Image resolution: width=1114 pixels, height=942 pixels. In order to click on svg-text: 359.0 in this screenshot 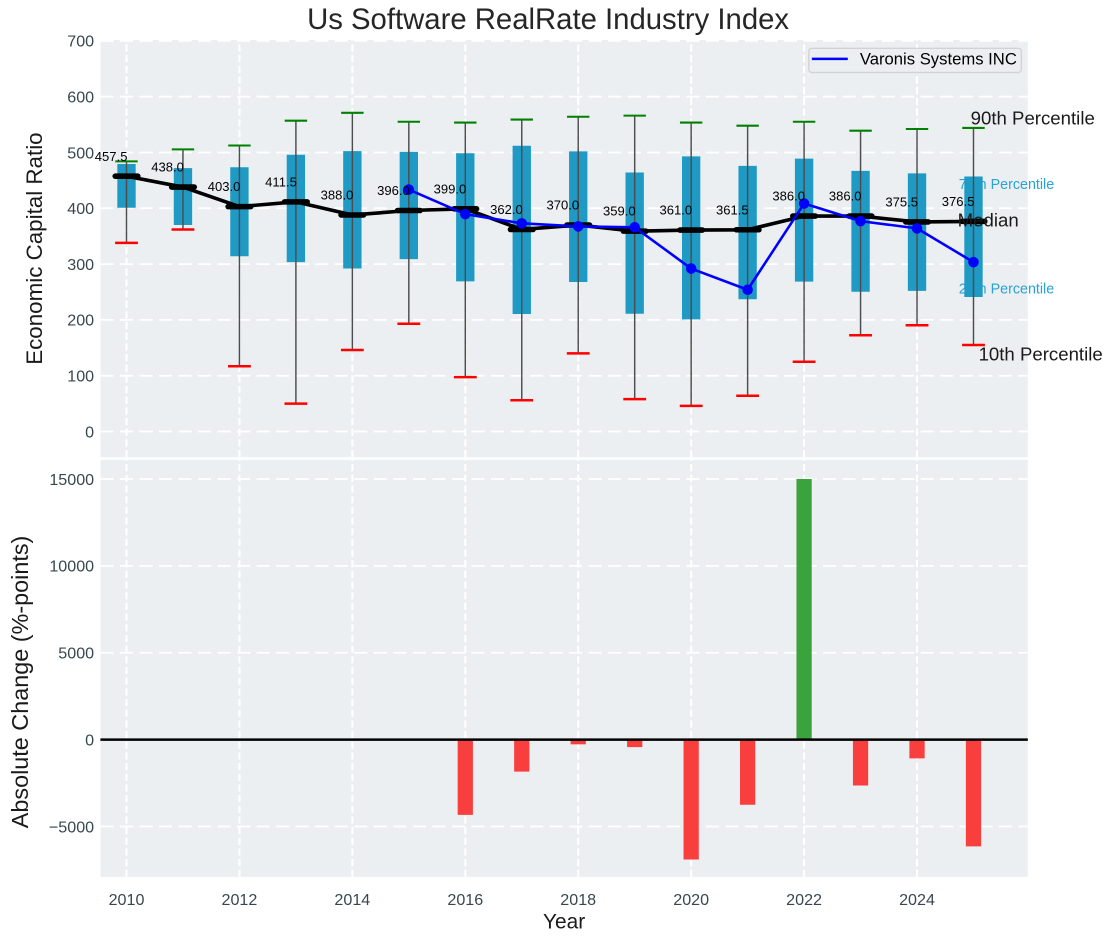, I will do `click(619, 211)`.